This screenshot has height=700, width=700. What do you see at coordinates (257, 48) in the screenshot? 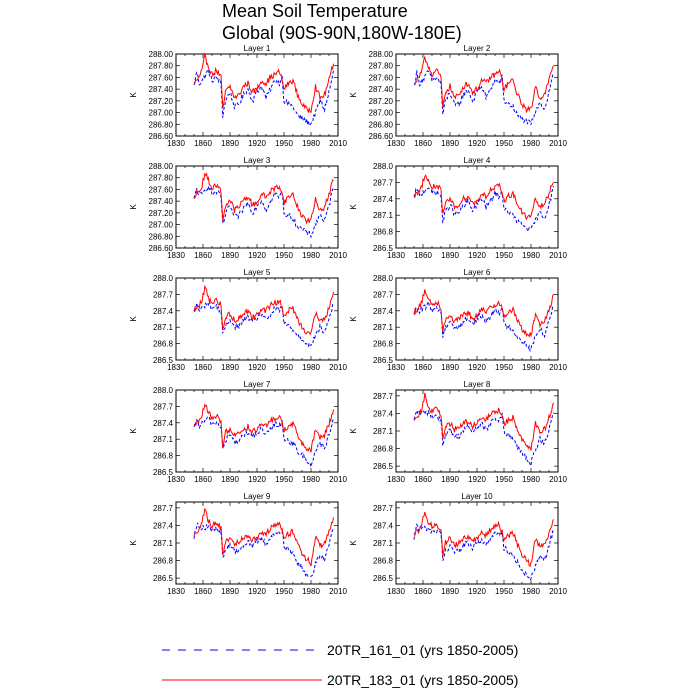
I see `panel-title: Layer 1` at bounding box center [257, 48].